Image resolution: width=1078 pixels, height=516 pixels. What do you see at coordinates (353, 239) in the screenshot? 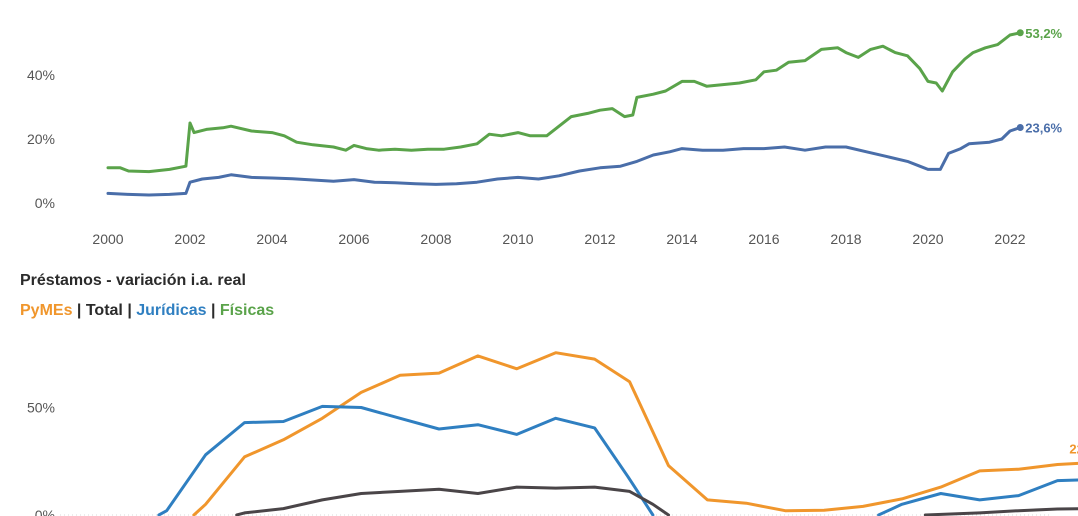
I see `x-tick-label: 2006` at bounding box center [353, 239].